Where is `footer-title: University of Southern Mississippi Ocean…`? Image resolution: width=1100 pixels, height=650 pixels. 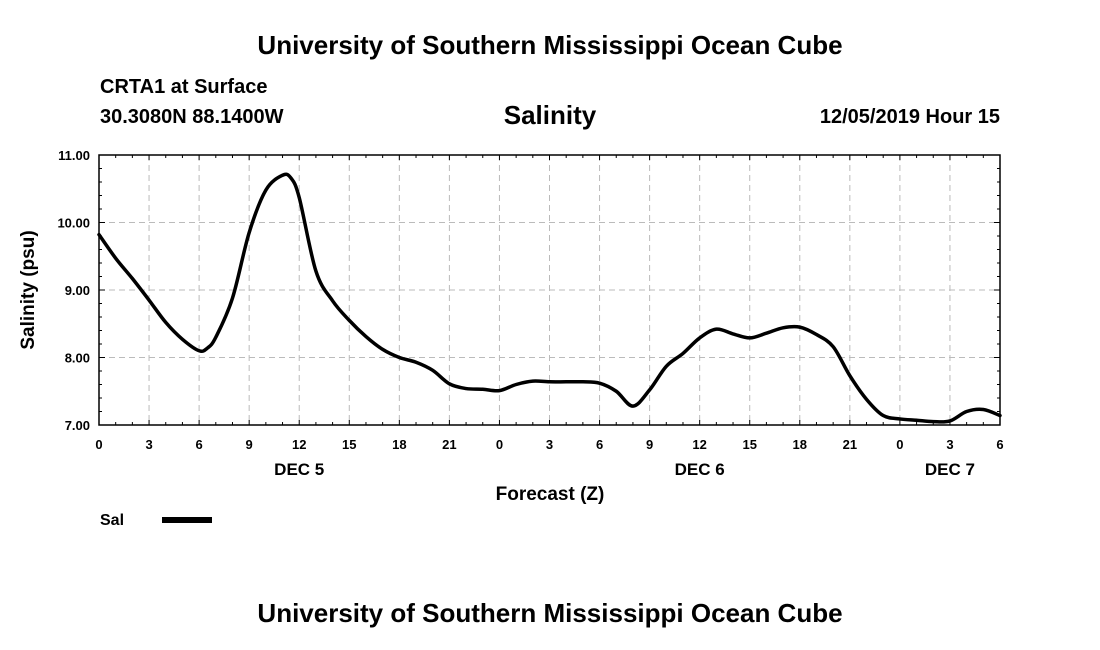
footer-title: University of Southern Mississippi Ocean… is located at coordinates (550, 613).